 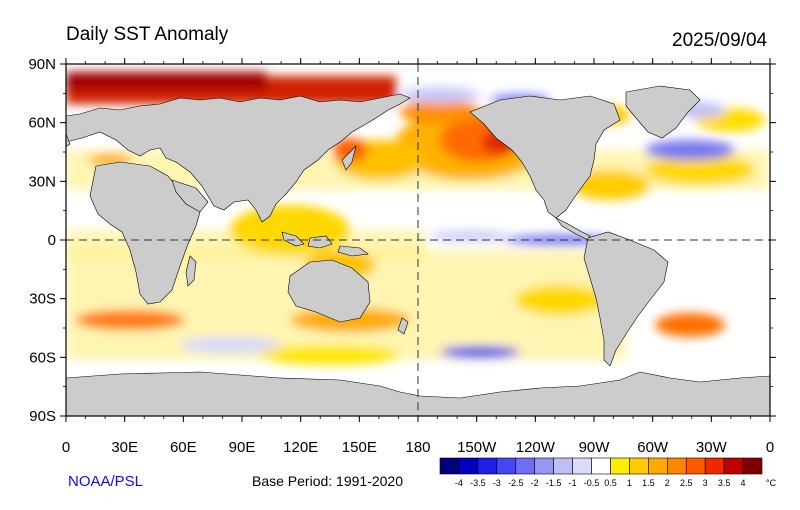 What do you see at coordinates (648, 483) in the screenshot?
I see `colorbar-tick-label: 1.5` at bounding box center [648, 483].